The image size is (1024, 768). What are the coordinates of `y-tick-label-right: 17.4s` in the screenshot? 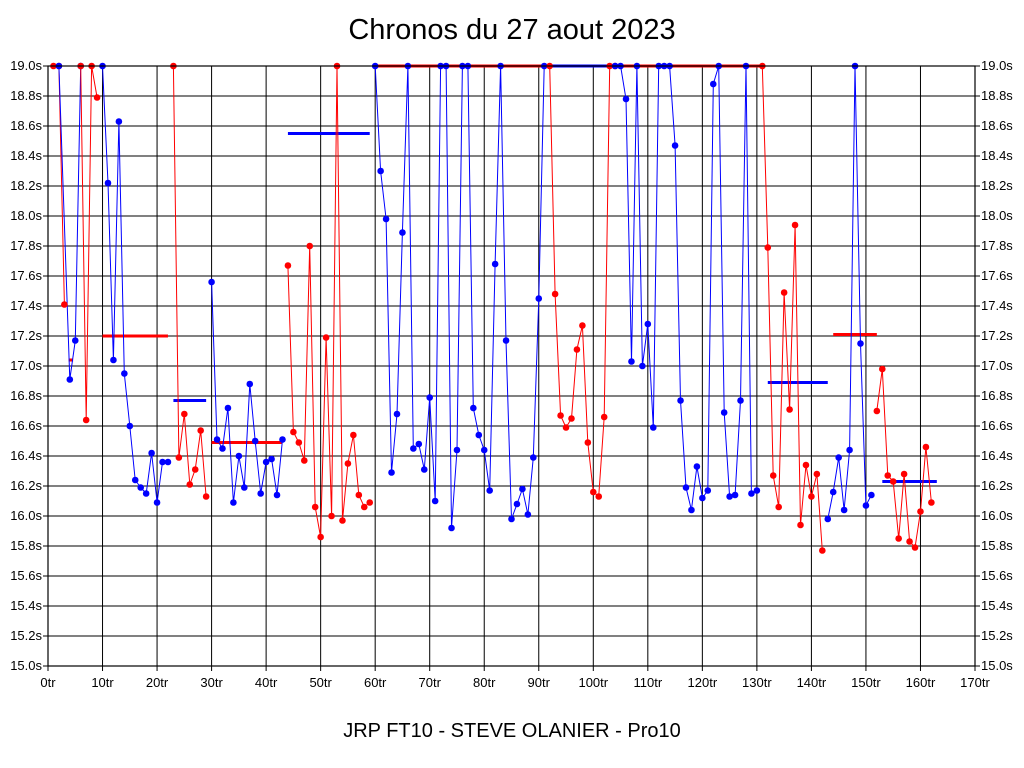 It's located at (997, 305).